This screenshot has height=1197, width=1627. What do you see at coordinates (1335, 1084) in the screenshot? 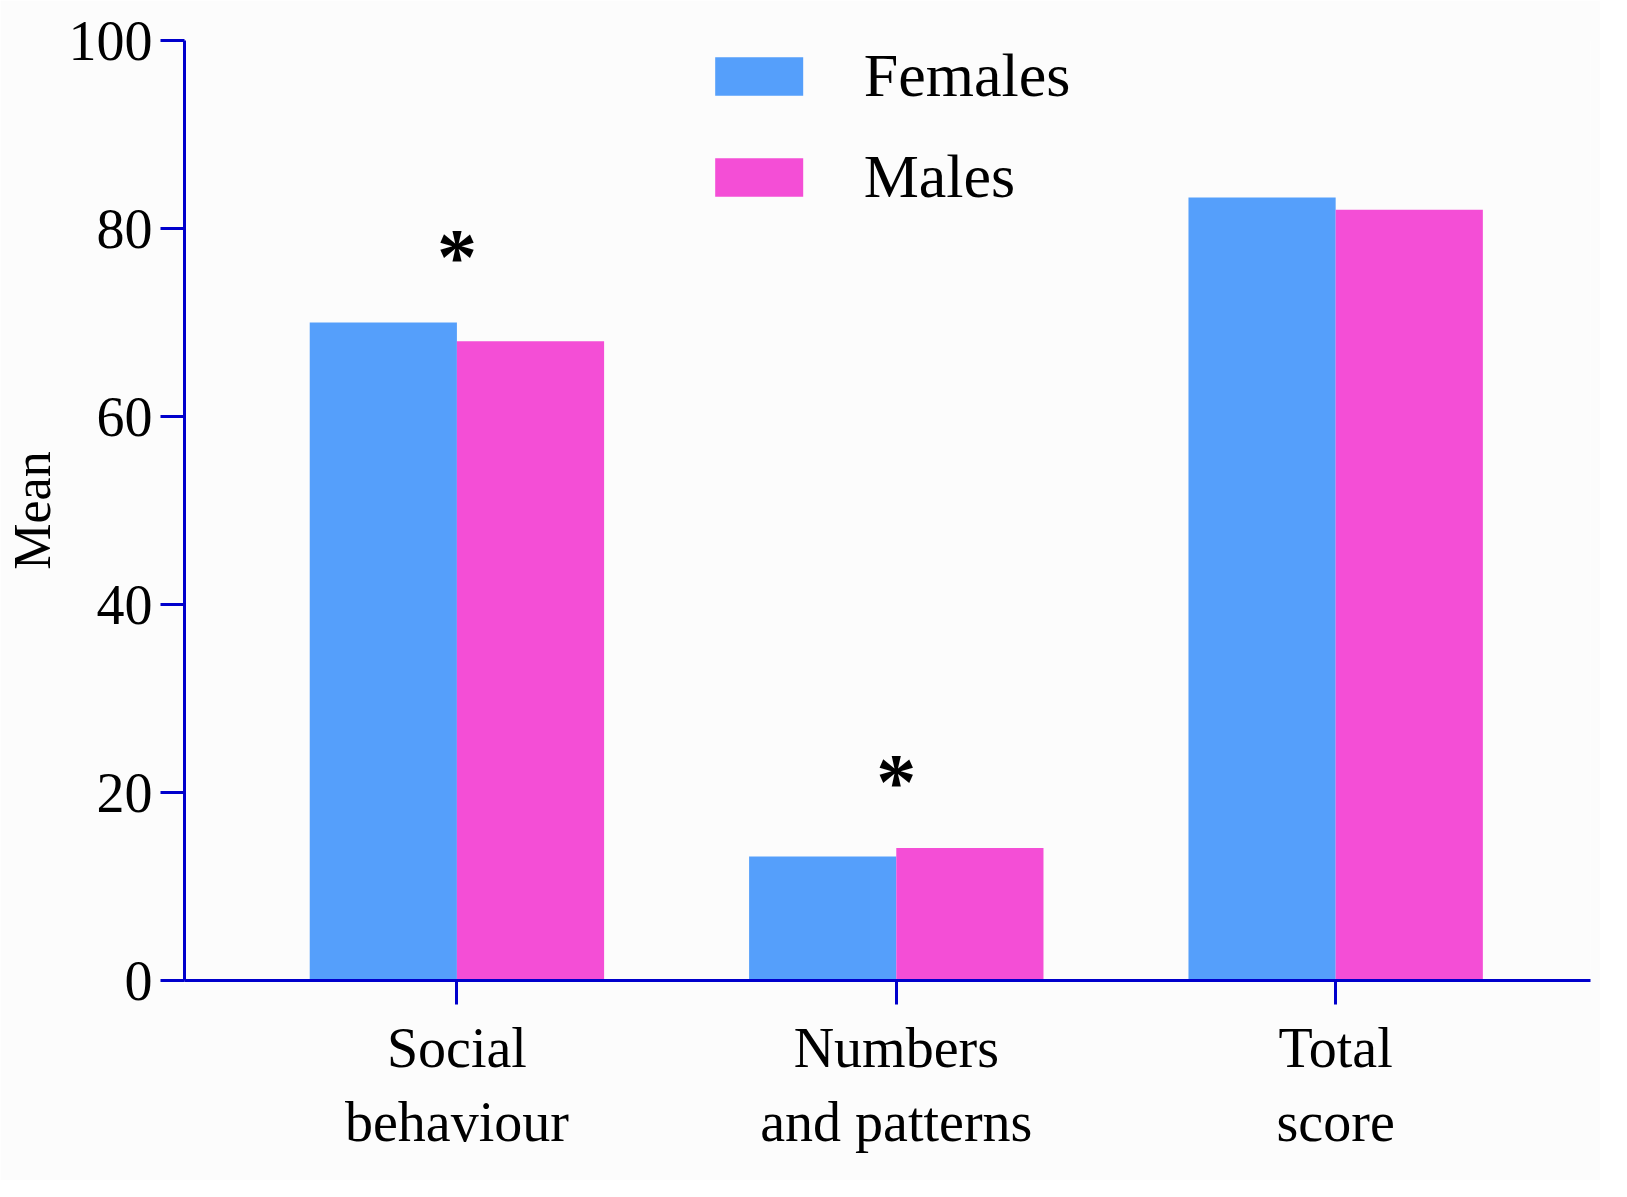
I see `x-tick-label: Total score` at bounding box center [1335, 1084].